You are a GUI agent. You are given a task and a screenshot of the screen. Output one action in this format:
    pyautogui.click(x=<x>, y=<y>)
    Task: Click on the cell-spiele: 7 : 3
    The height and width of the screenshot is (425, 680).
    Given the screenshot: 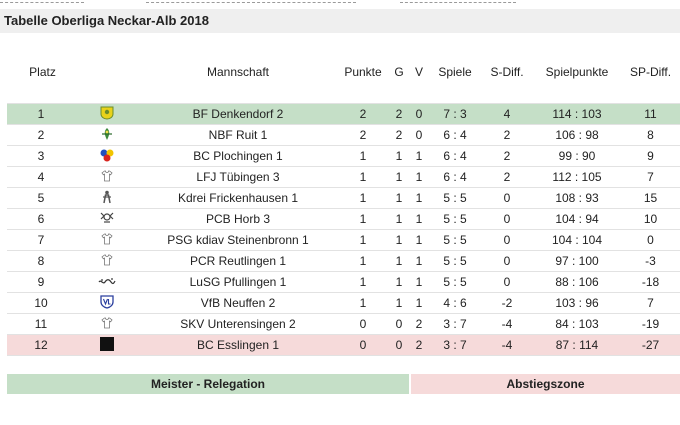 What is the action you would take?
    pyautogui.click(x=455, y=114)
    